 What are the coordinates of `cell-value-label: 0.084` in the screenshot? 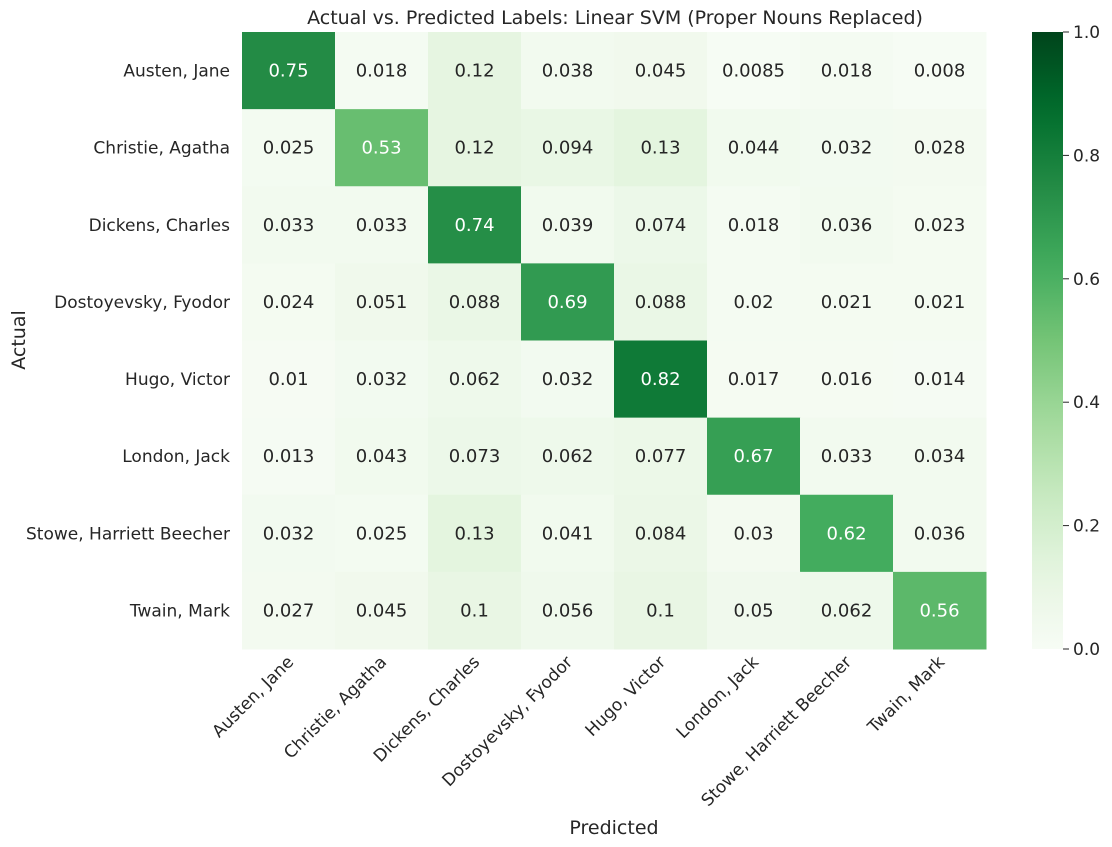 It's located at (661, 533).